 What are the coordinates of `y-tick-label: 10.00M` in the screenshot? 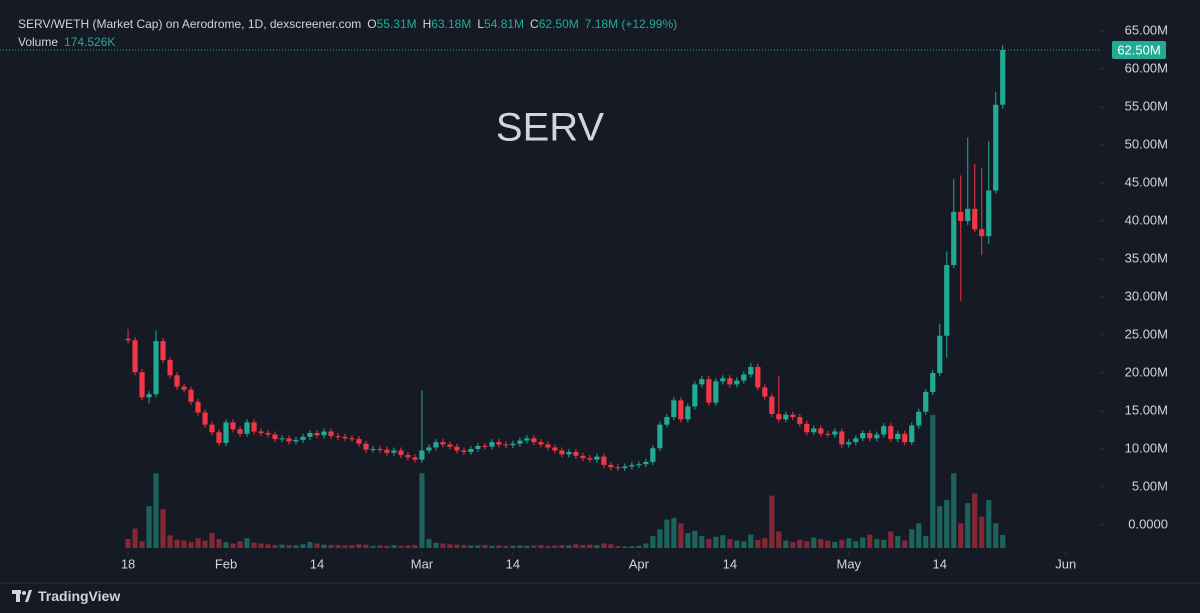 It's located at (1146, 447).